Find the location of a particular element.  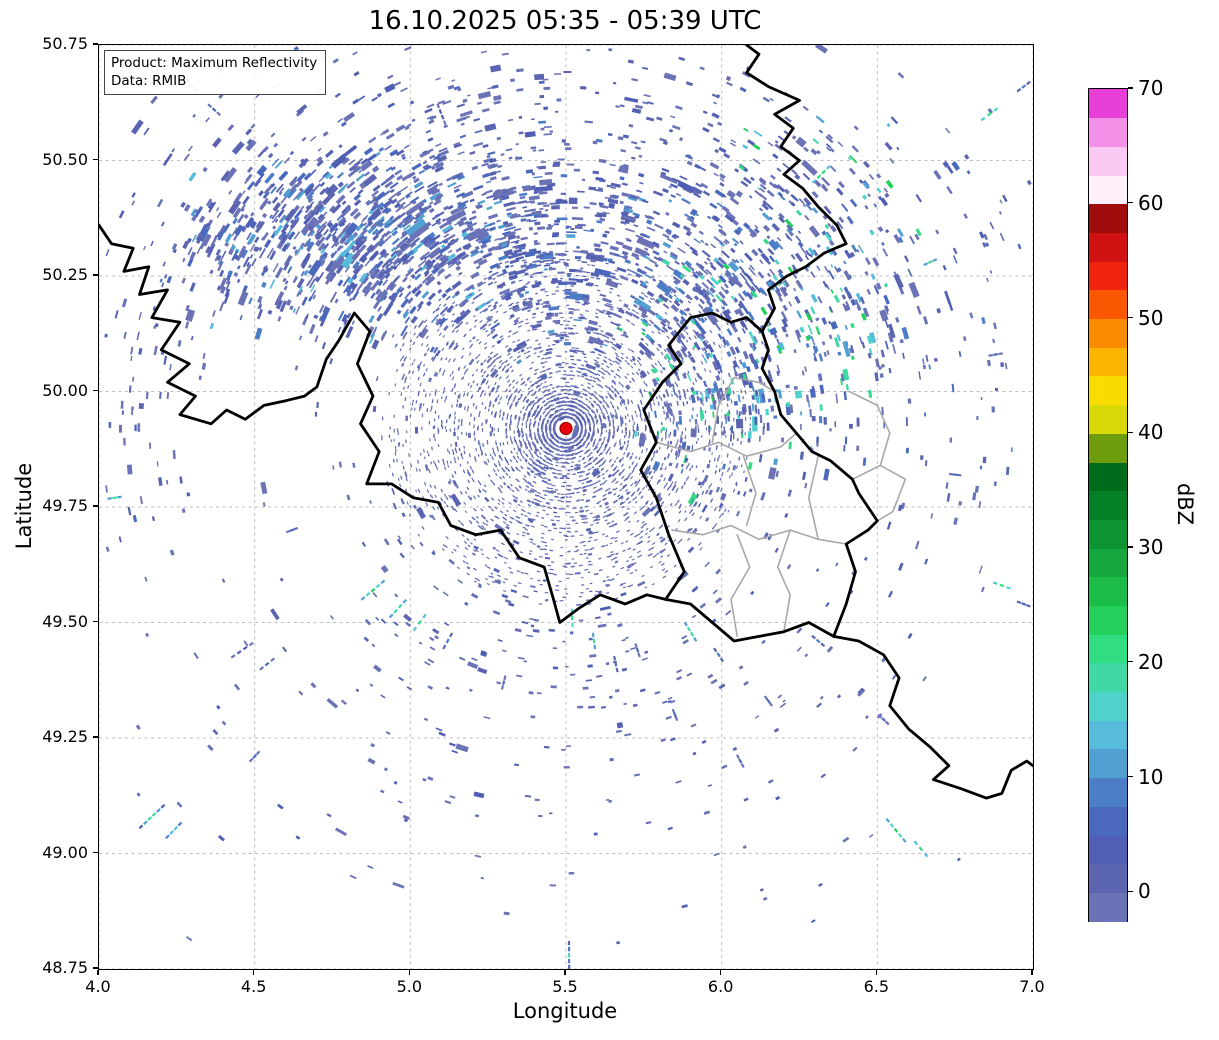

x-axis-label: Longitude is located at coordinates (565, 1011).